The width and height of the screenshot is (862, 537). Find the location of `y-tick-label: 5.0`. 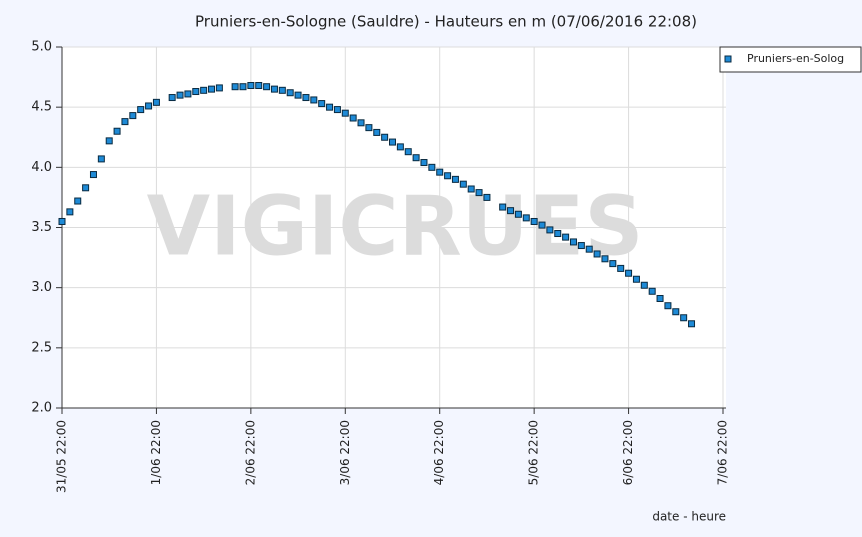

y-tick-label: 5.0 is located at coordinates (41, 47).